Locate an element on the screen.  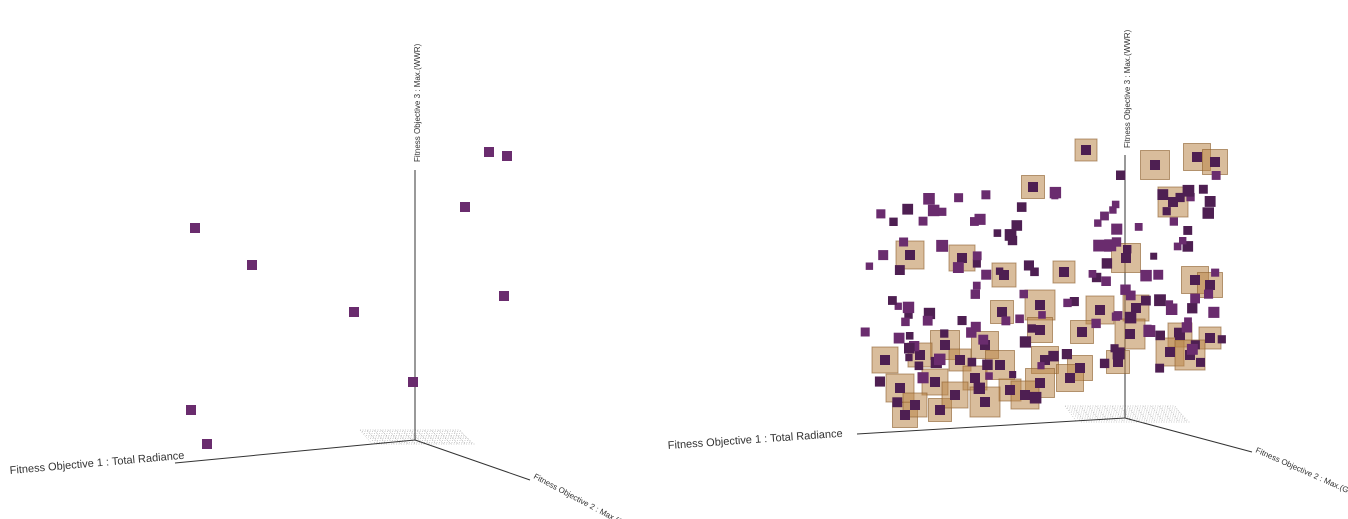
right-floor-grid is located at coordinates (1127, 414).